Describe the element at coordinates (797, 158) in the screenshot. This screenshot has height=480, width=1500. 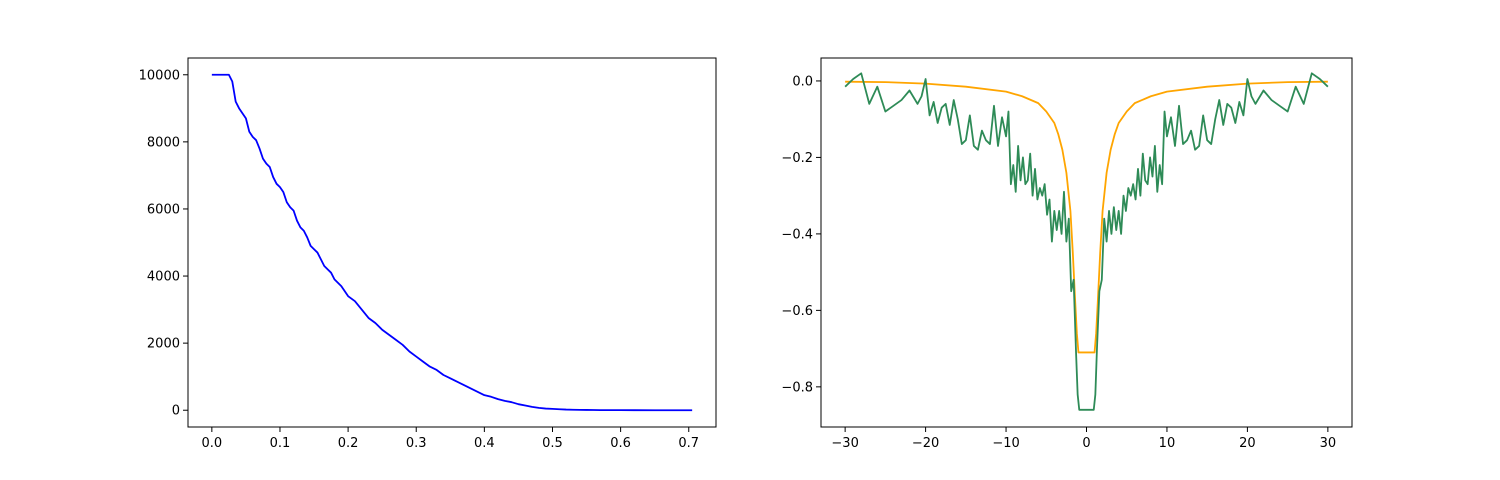
I see `y-tick-label: −0.2` at that location.